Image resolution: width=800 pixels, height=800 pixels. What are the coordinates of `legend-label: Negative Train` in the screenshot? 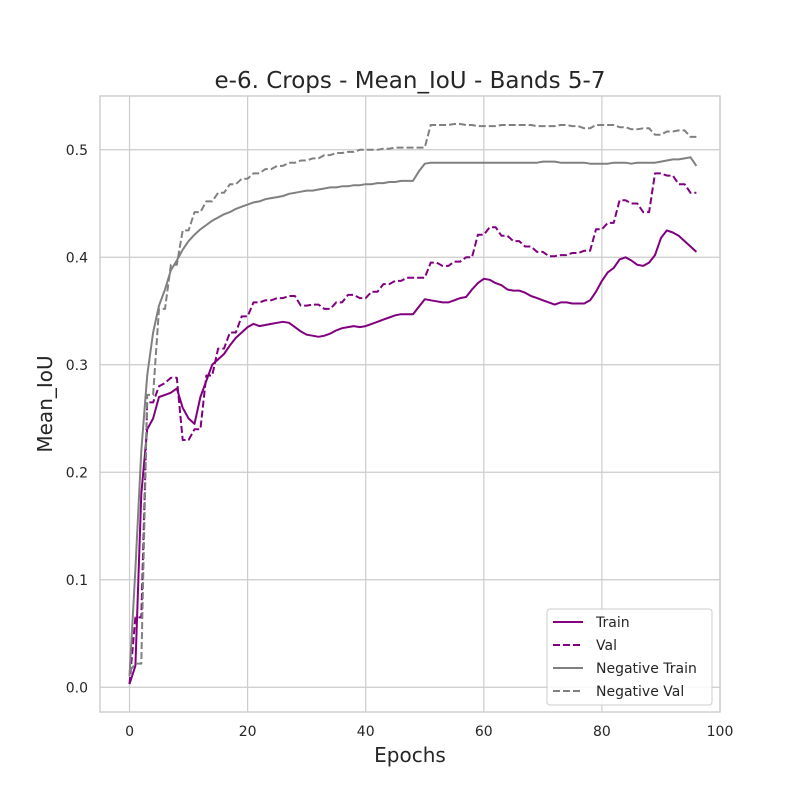 It's located at (646, 669).